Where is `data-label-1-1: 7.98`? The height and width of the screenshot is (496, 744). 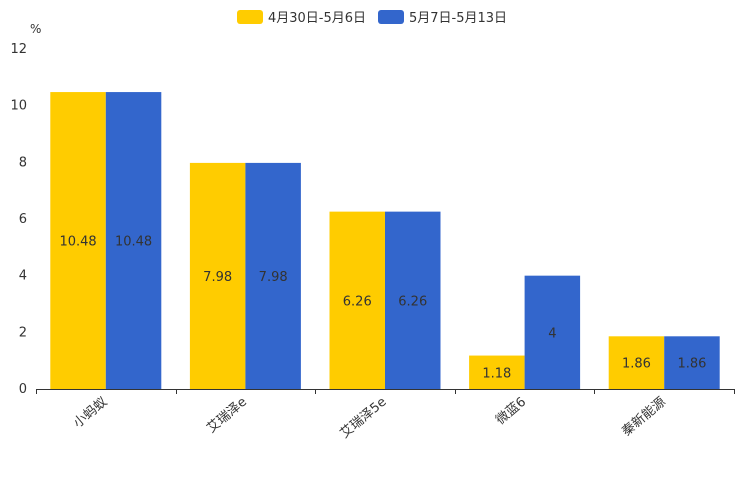
data-label-1-1: 7.98 is located at coordinates (217, 277).